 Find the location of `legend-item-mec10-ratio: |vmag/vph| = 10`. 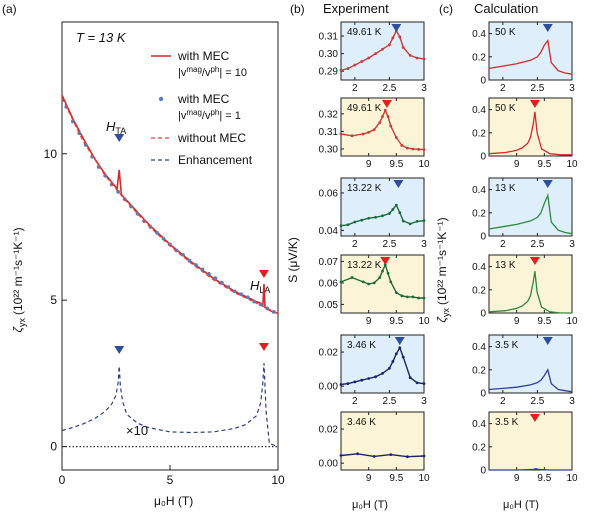

legend-item-mec10-ratio: |vmag/vph| = 10 is located at coordinates (212, 72).